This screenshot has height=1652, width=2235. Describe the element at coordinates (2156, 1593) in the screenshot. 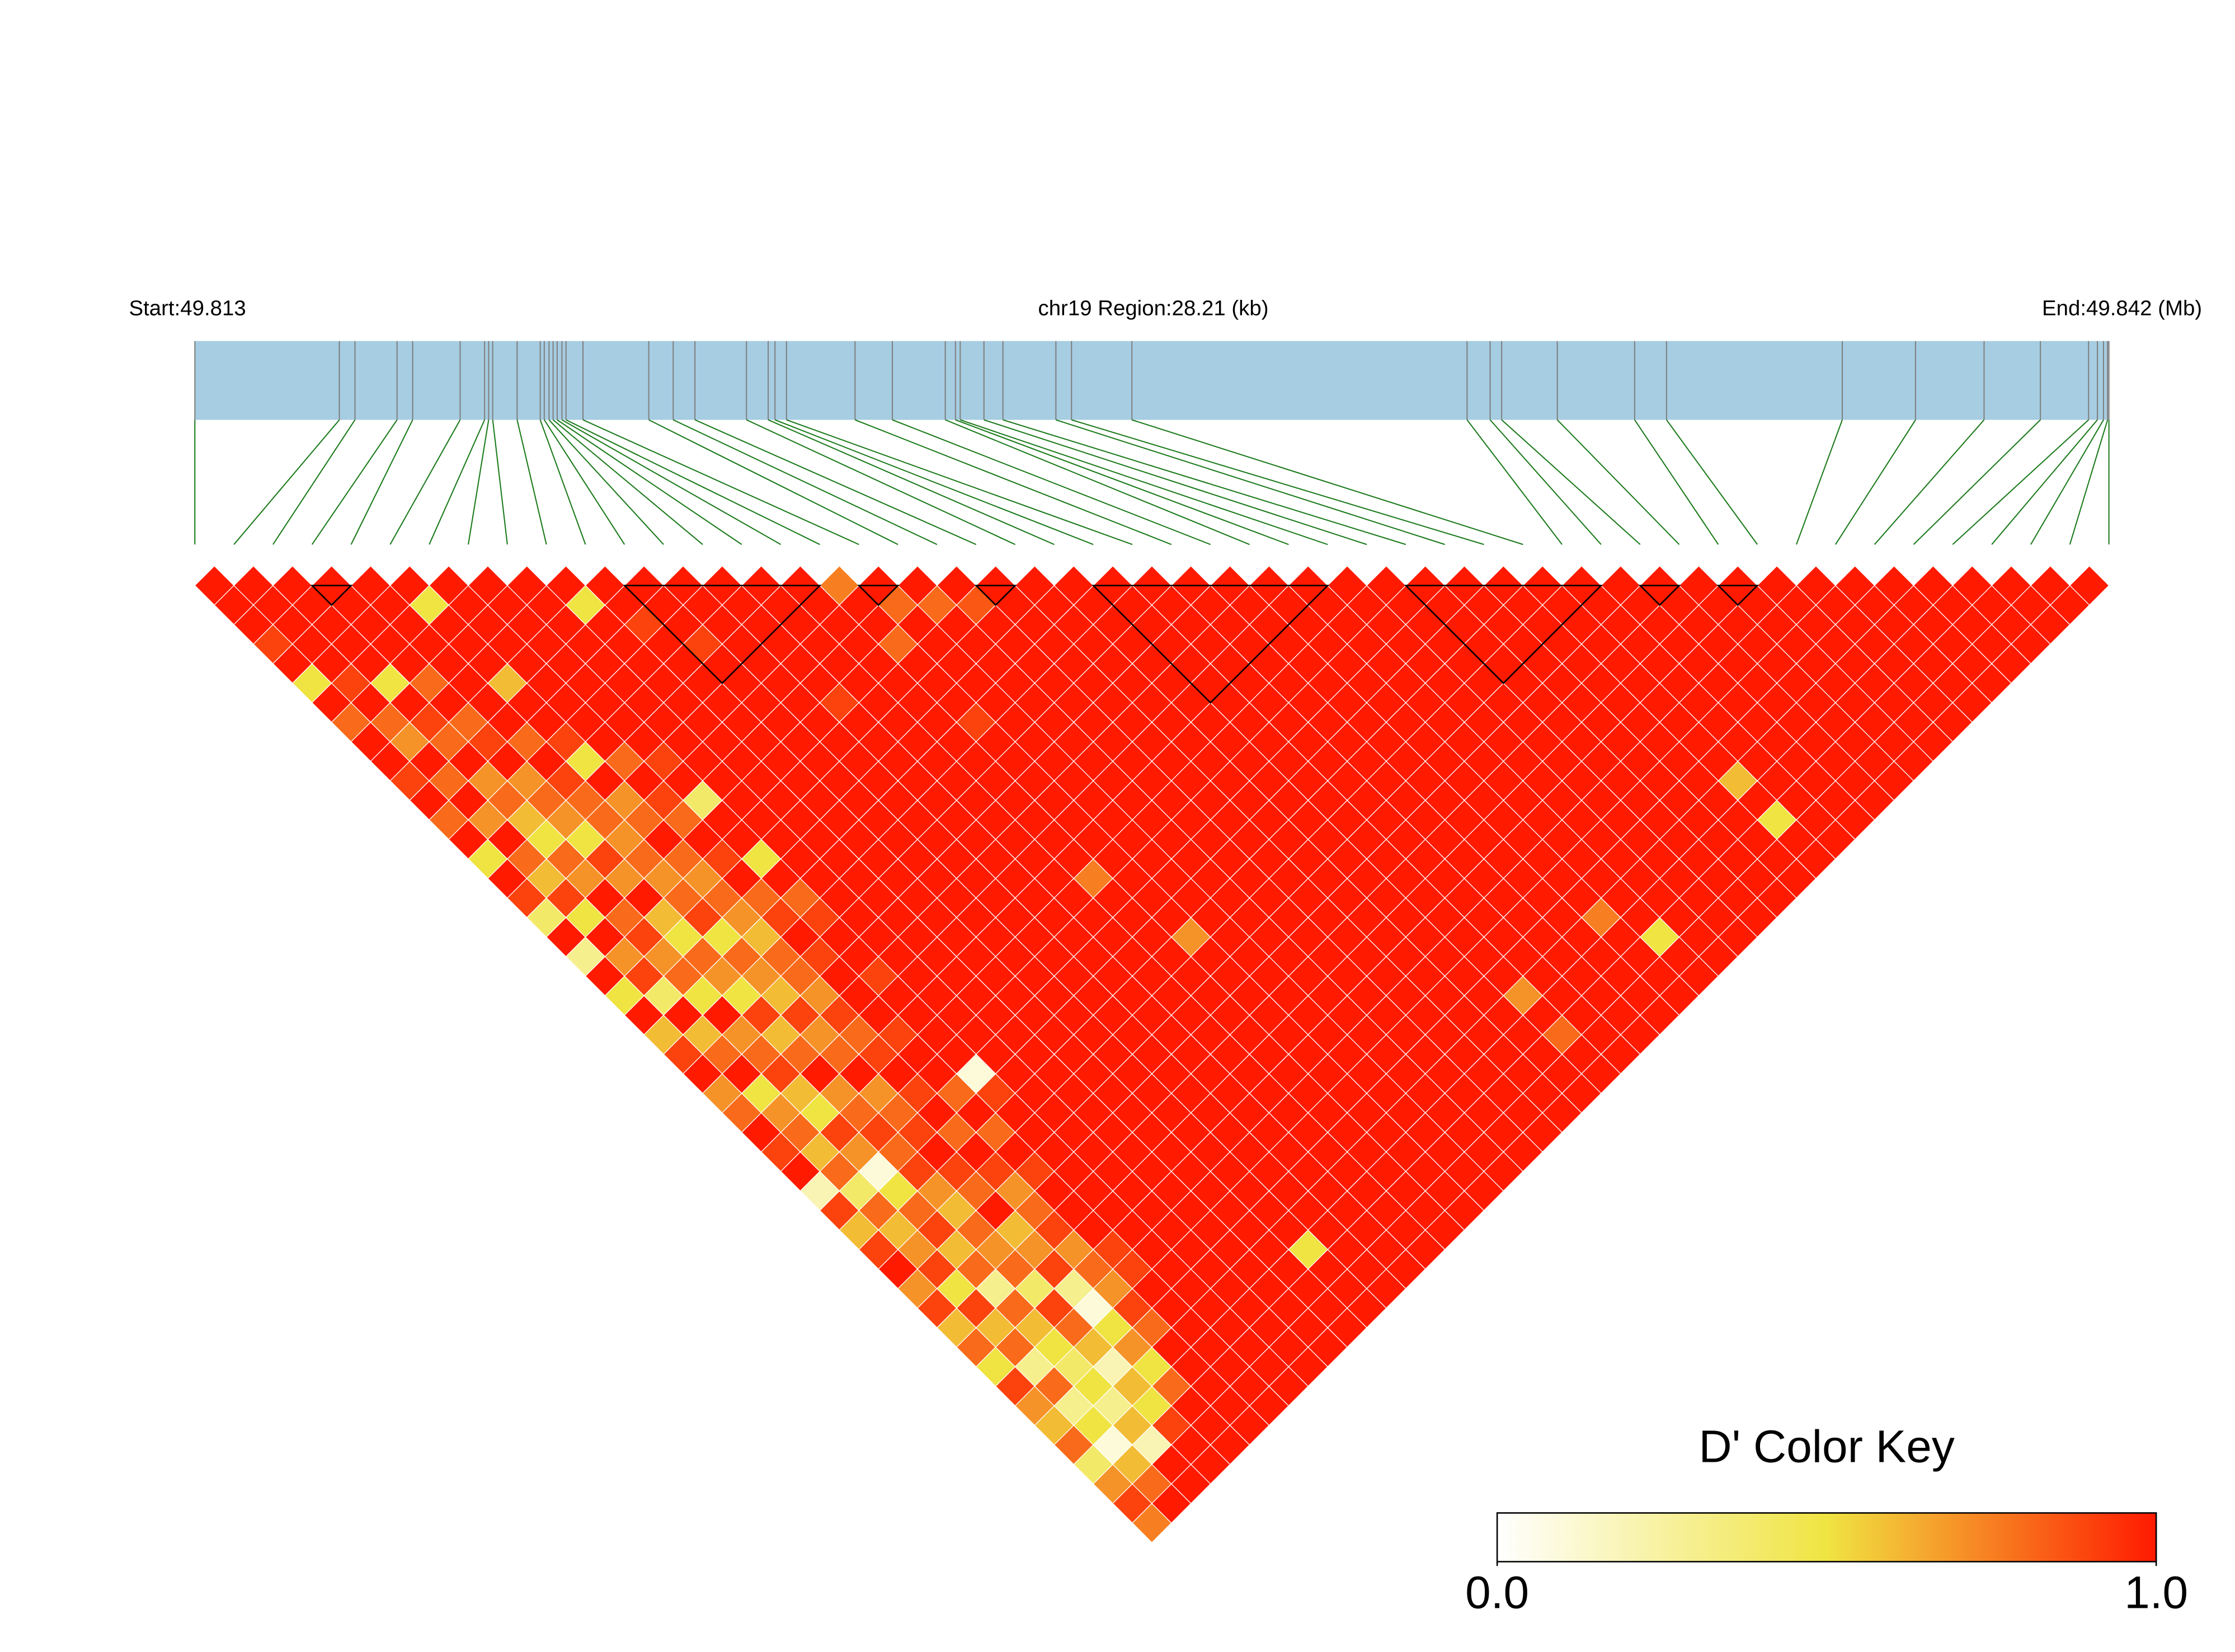

I see `color-key-tick-label: 1.0` at that location.